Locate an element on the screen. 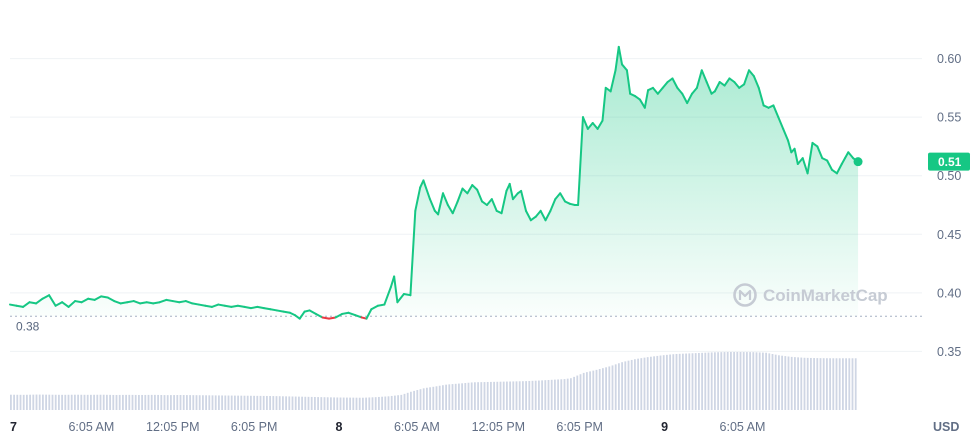 The height and width of the screenshot is (440, 975). current-price-badge: 0.51 is located at coordinates (949, 161).